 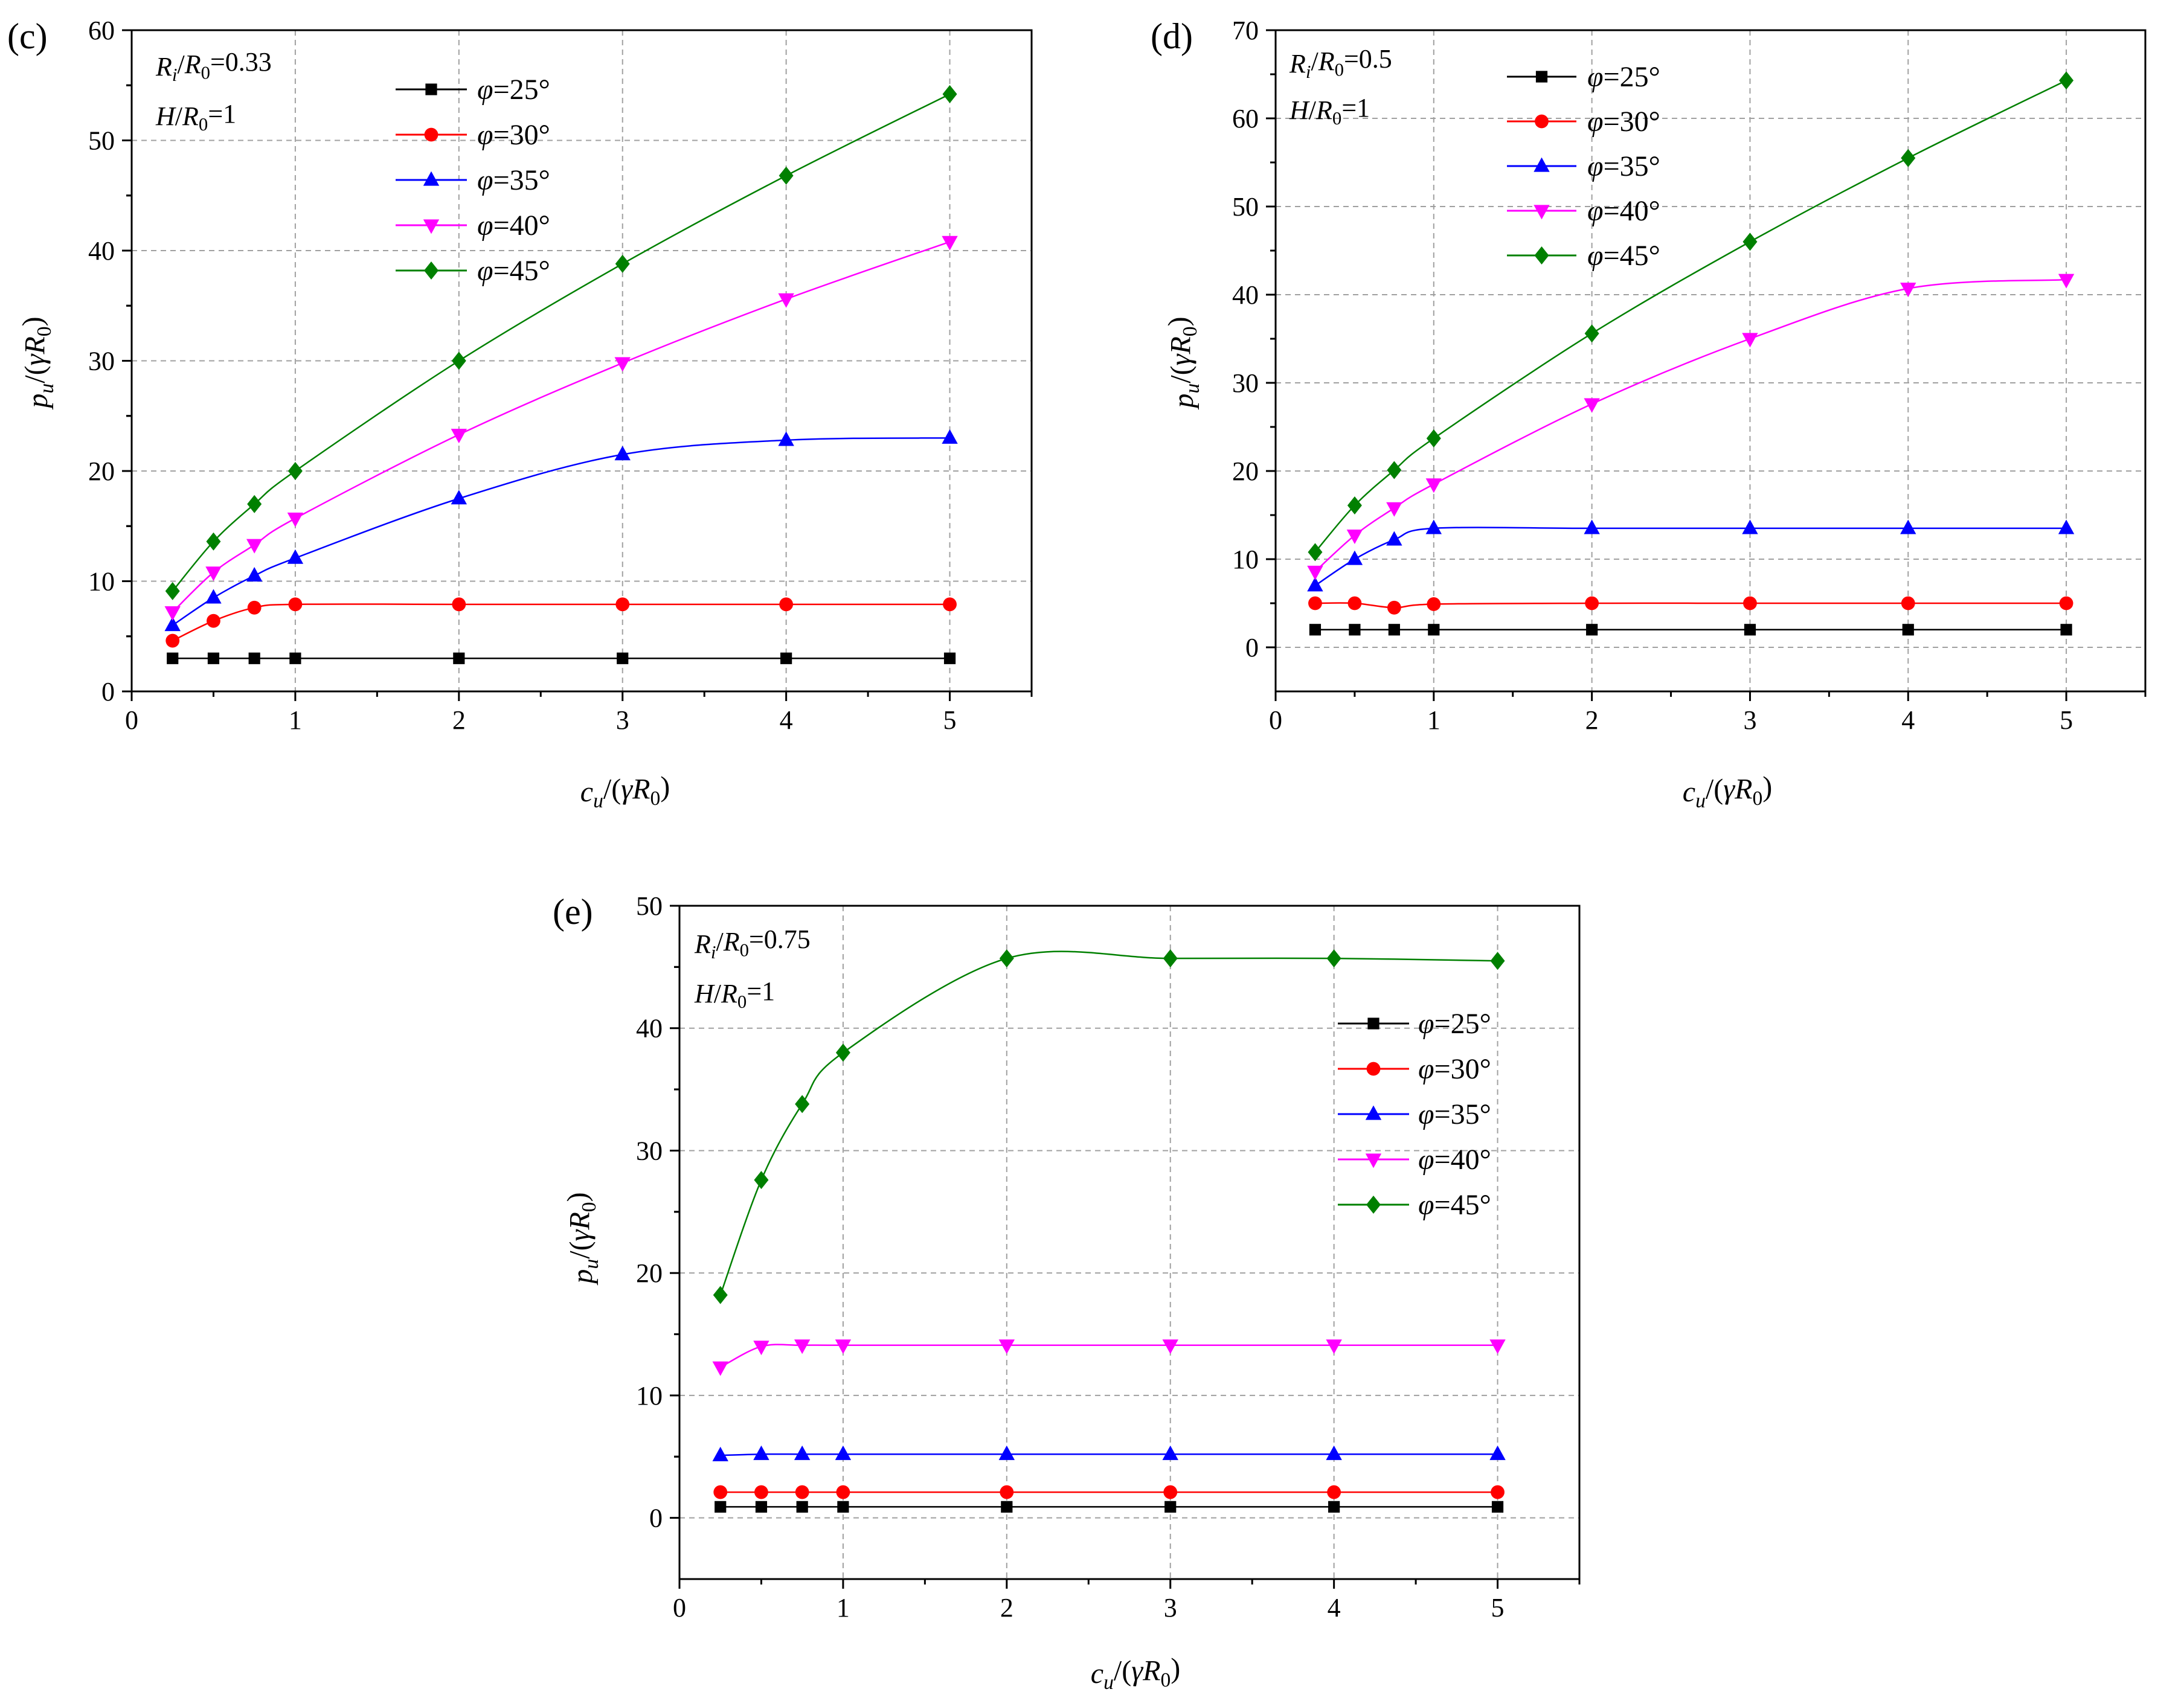 I want to click on legend-label: φ=45°, so click(x=1623, y=256).